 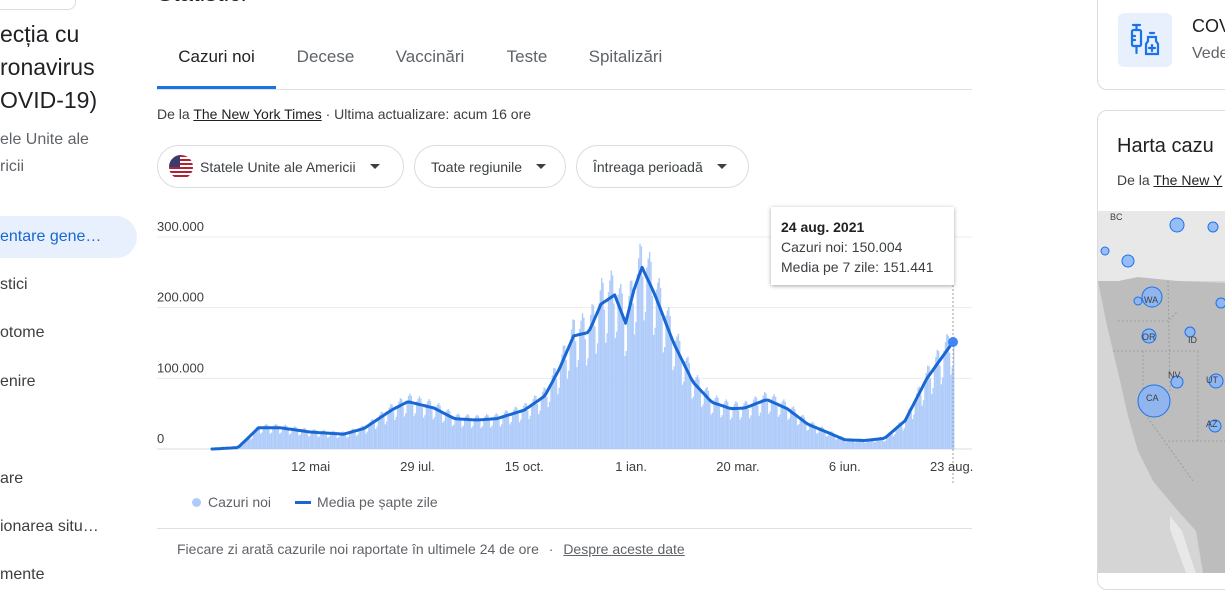 What do you see at coordinates (1152, 398) in the screenshot?
I see `map-label-ca: CA` at bounding box center [1152, 398].